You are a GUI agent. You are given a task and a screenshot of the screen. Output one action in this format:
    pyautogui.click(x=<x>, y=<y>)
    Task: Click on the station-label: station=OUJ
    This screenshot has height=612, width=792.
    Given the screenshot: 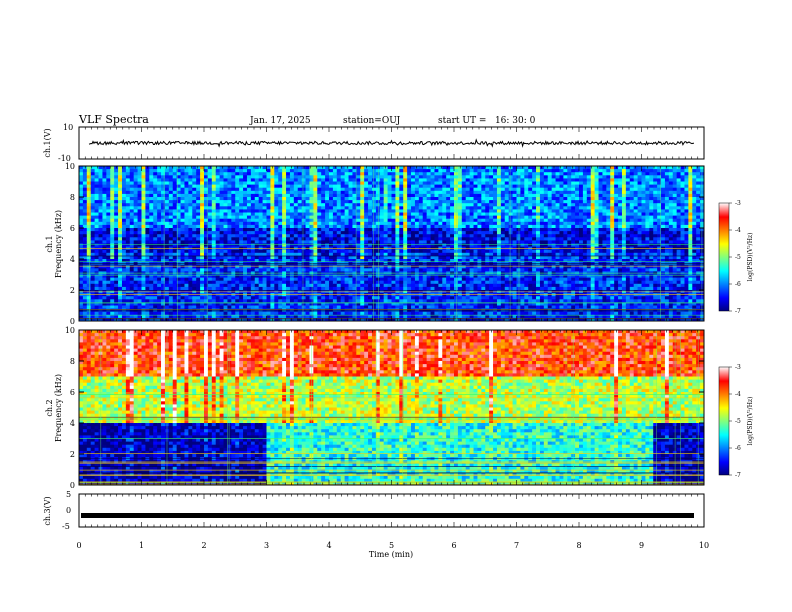 What is the action you would take?
    pyautogui.click(x=372, y=121)
    